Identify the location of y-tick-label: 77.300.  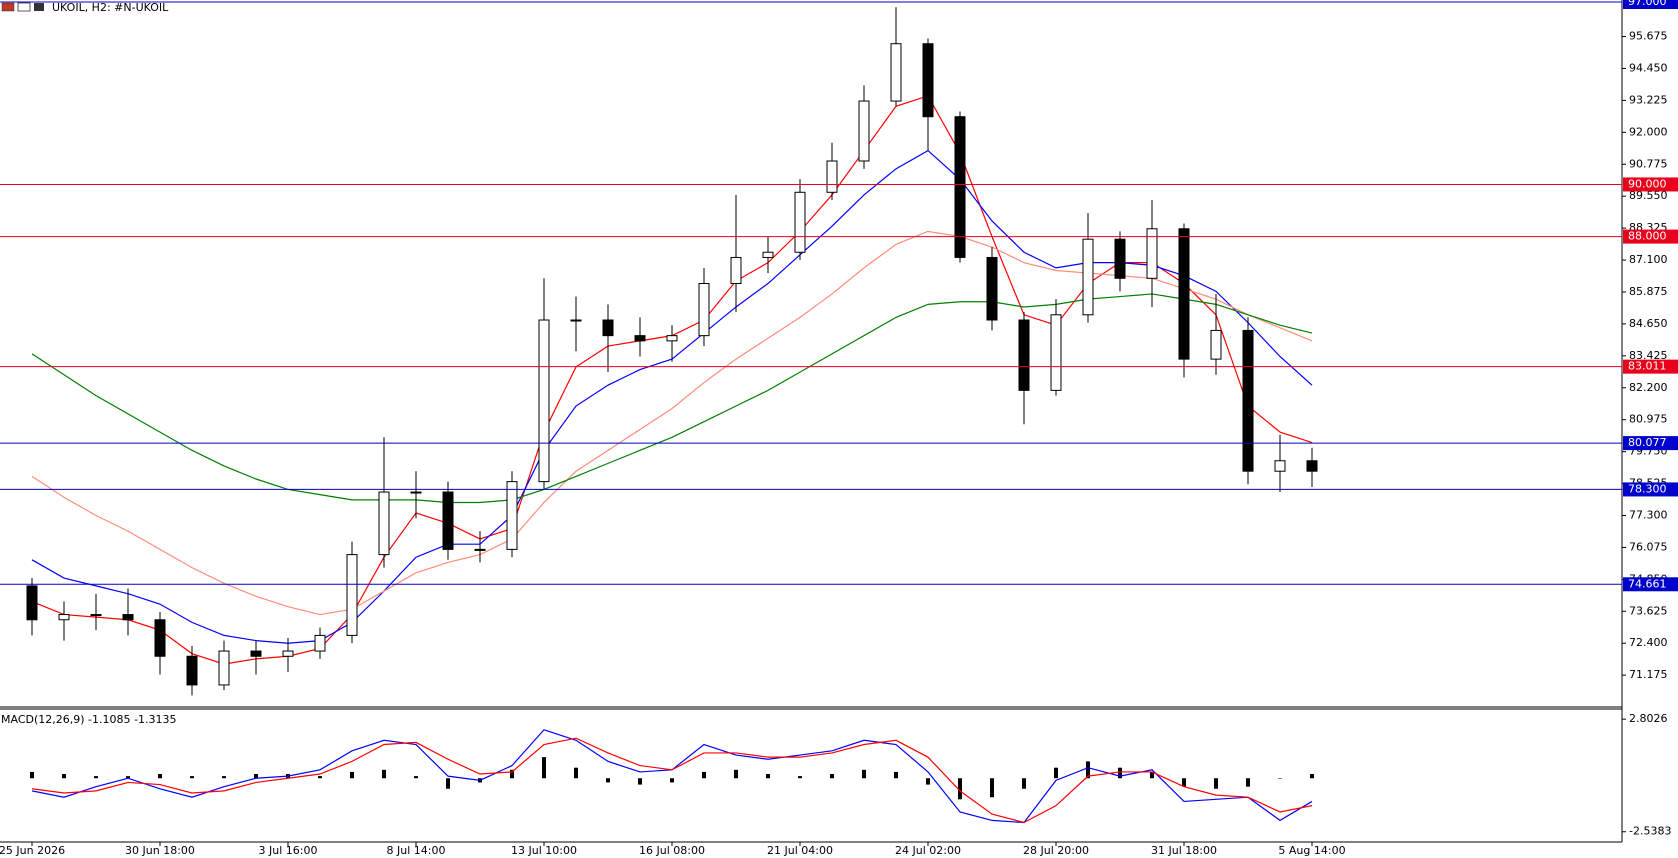
(1648, 515).